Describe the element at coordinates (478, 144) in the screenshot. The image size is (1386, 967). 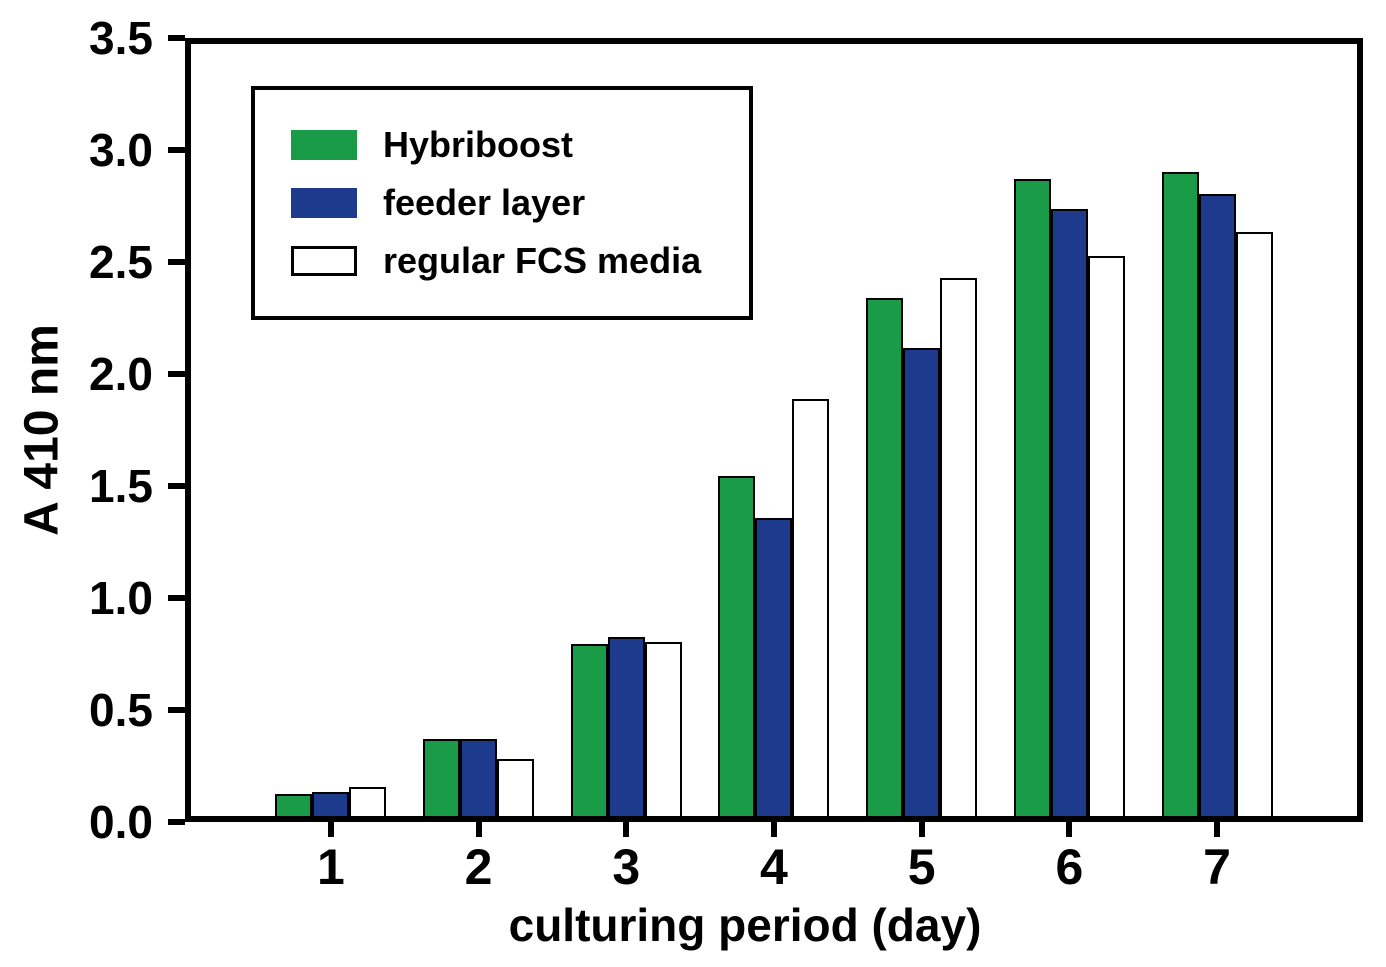
I see `legend-label: Hybriboost` at that location.